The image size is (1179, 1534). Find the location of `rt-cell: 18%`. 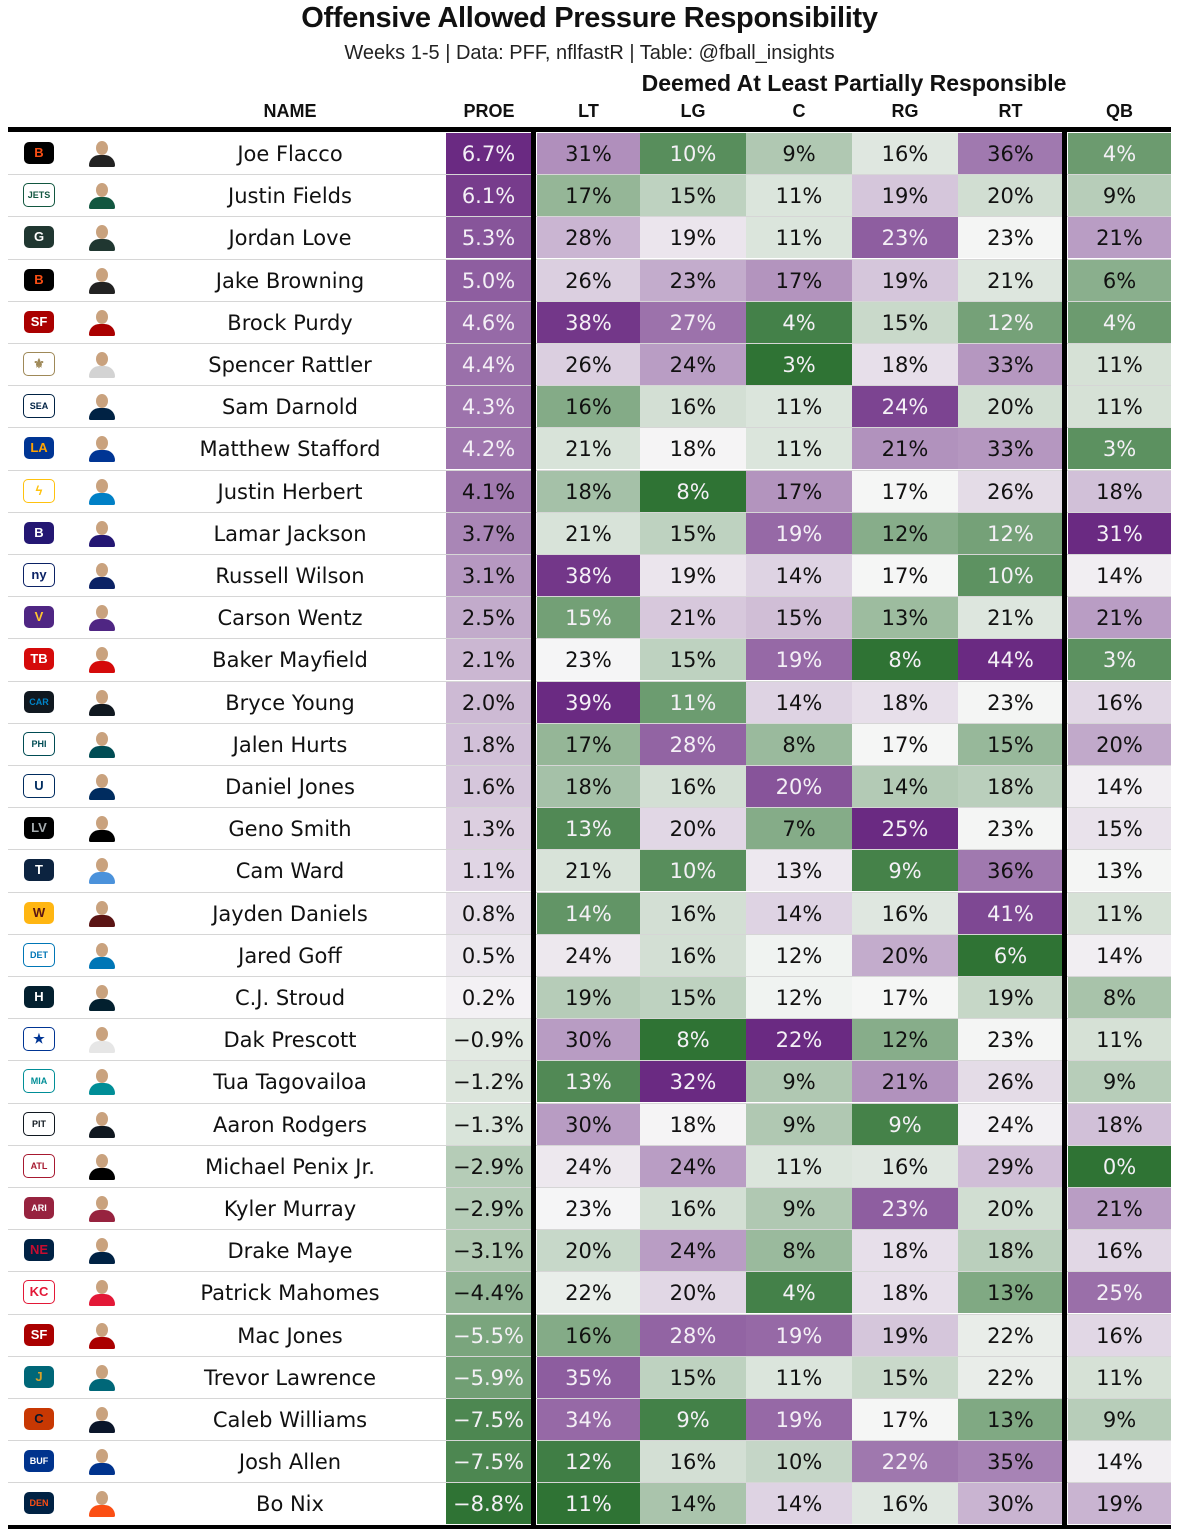

rt-cell: 18% is located at coordinates (1010, 1251).